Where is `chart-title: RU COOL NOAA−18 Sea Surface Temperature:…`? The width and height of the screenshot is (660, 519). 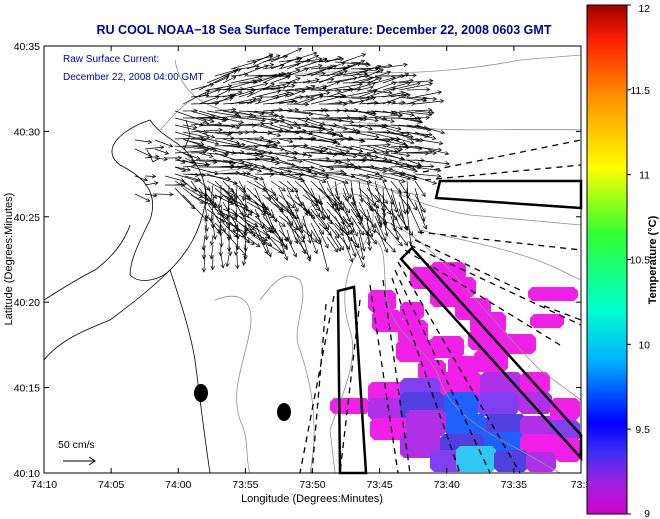
chart-title: RU COOL NOAA−18 Sea Surface Temperature:… is located at coordinates (324, 30).